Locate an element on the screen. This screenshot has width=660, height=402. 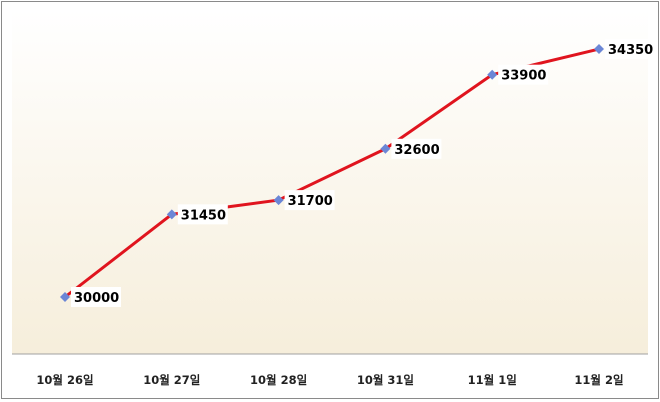
data-label: 34350 is located at coordinates (630, 50).